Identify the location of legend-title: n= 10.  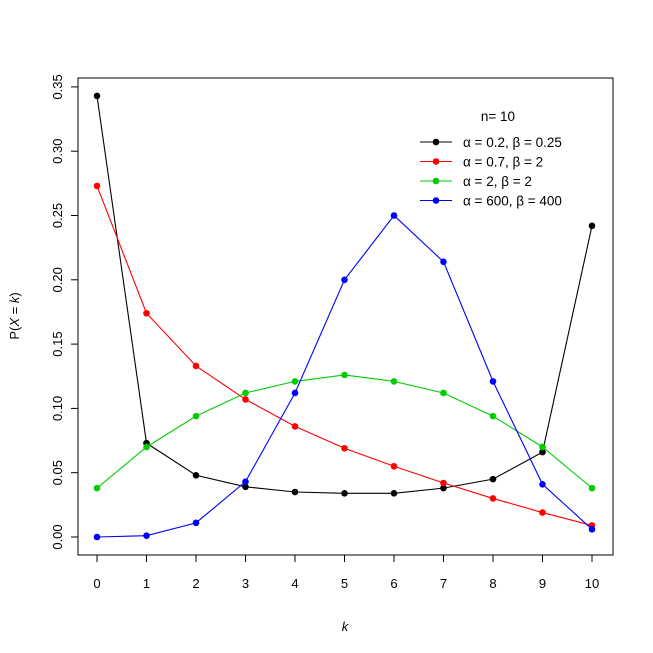
(498, 116).